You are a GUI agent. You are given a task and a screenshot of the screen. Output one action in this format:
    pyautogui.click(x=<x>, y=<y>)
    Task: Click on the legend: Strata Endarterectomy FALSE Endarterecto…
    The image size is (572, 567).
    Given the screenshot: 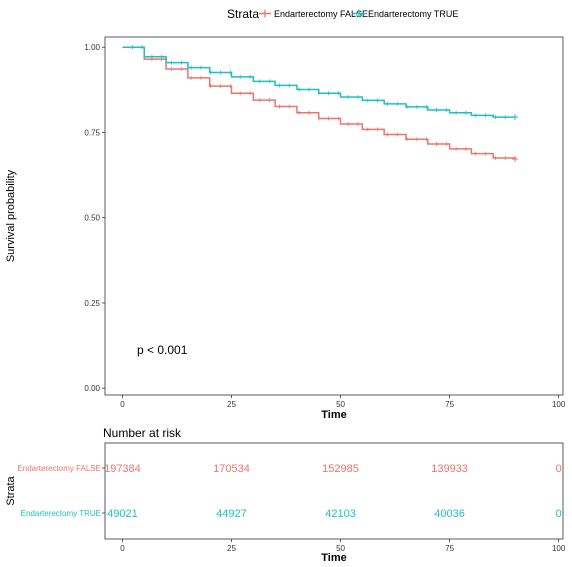 What is the action you would take?
    pyautogui.click(x=342, y=14)
    